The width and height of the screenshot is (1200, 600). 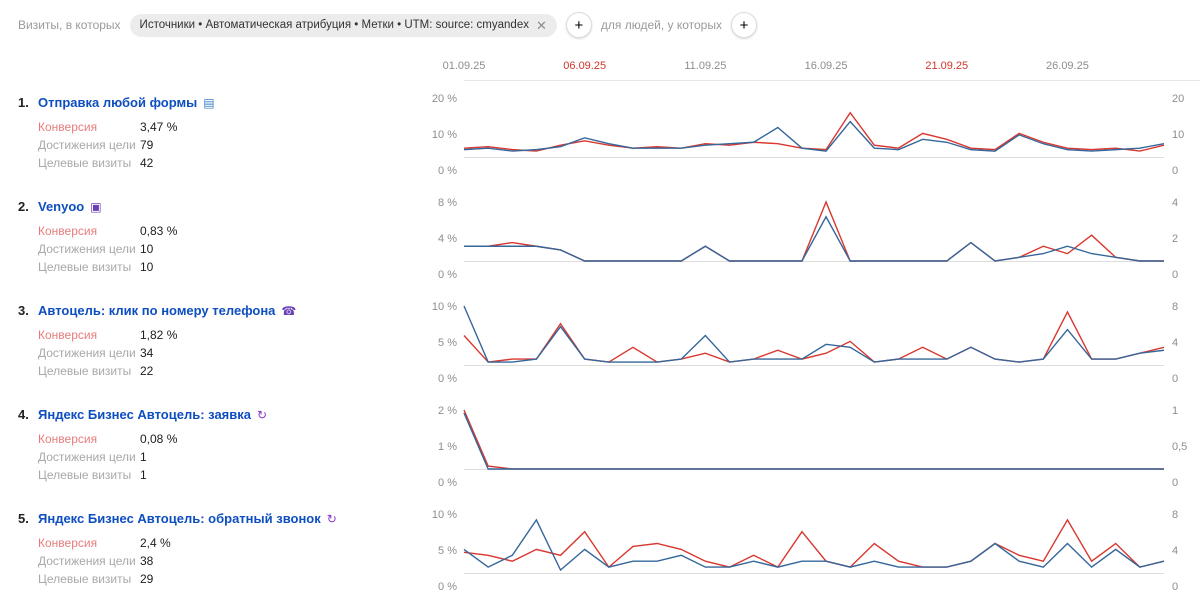 I want to click on y-axis-left: 10 % 5 % 0 %, so click(x=442, y=343).